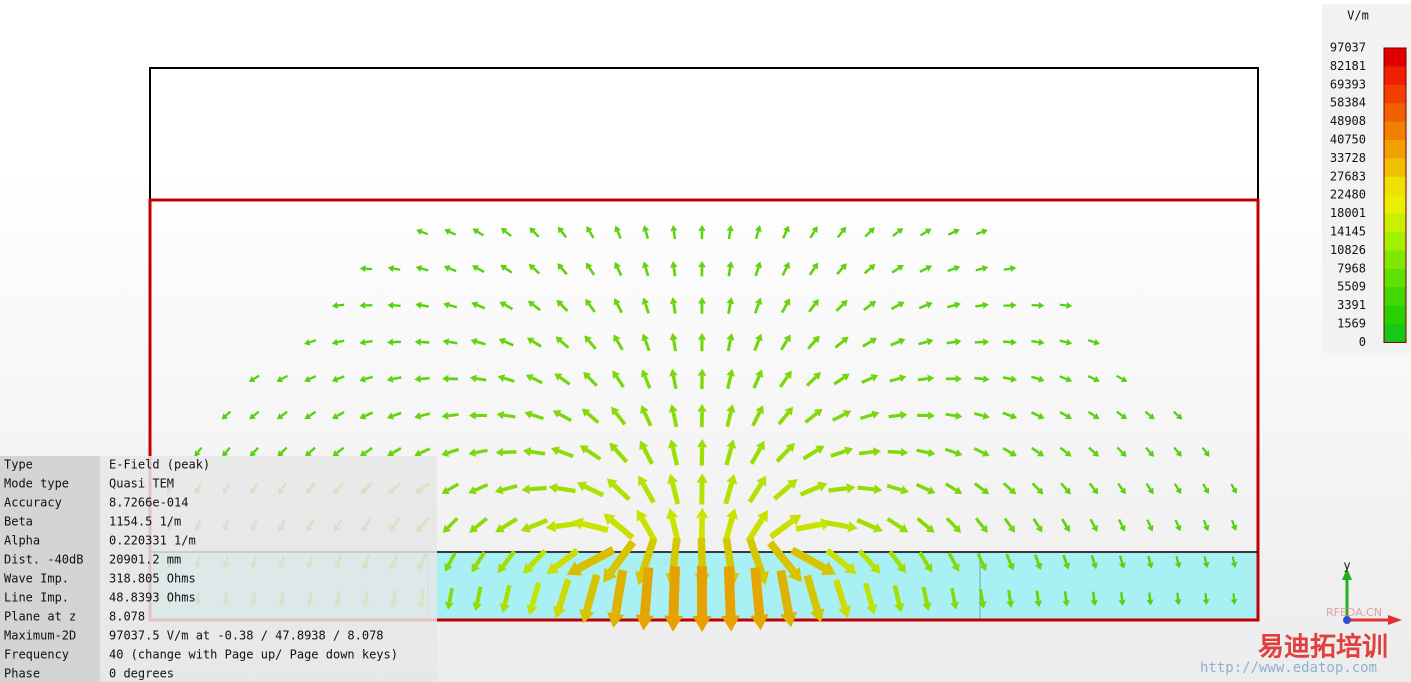 The height and width of the screenshot is (682, 1411). Describe the element at coordinates (40, 617) in the screenshot. I see `info-label: Plane at z` at that location.